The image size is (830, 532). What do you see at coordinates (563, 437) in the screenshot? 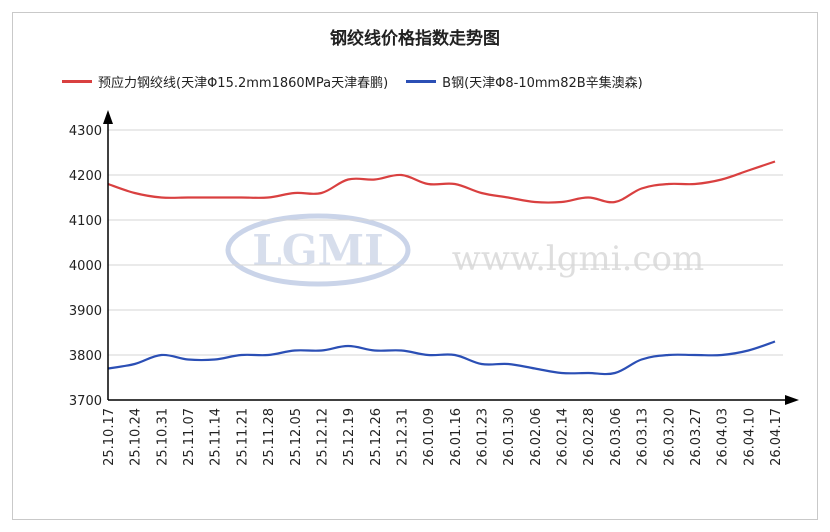
I see `x-tick-label: 26.02.14` at bounding box center [563, 437].